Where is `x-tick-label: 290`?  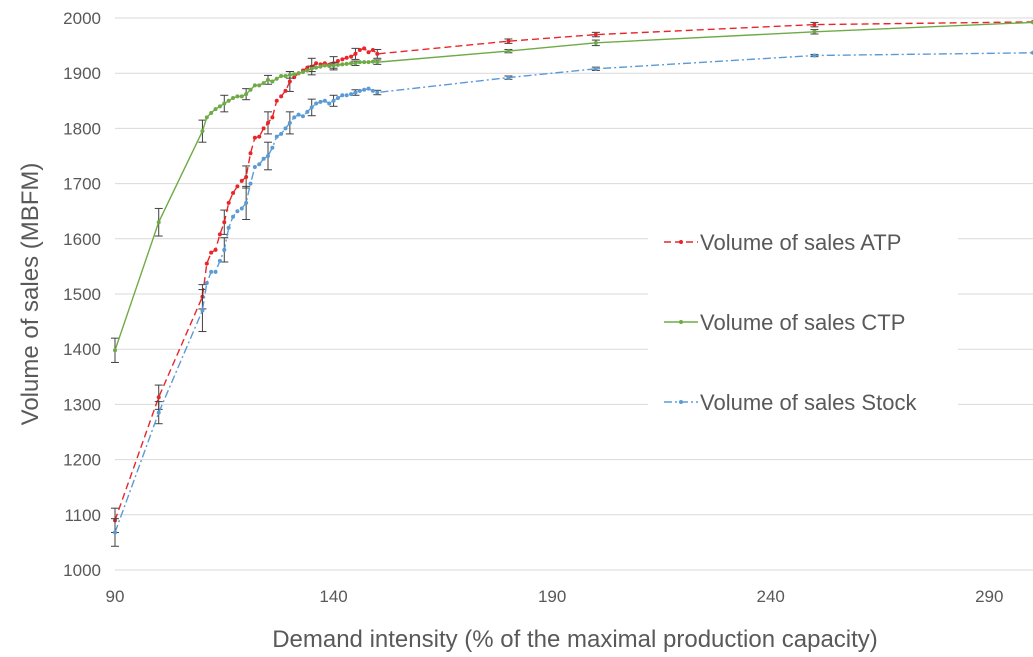 x-tick-label: 290 is located at coordinates (989, 596).